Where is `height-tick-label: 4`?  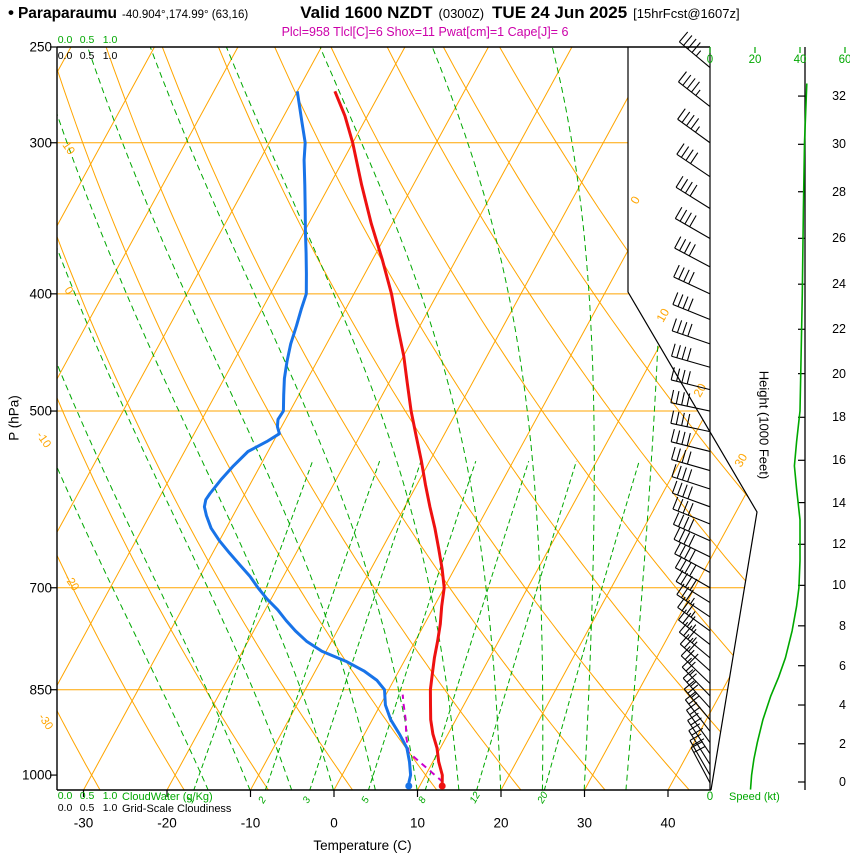
height-tick-label: 4 is located at coordinates (842, 705).